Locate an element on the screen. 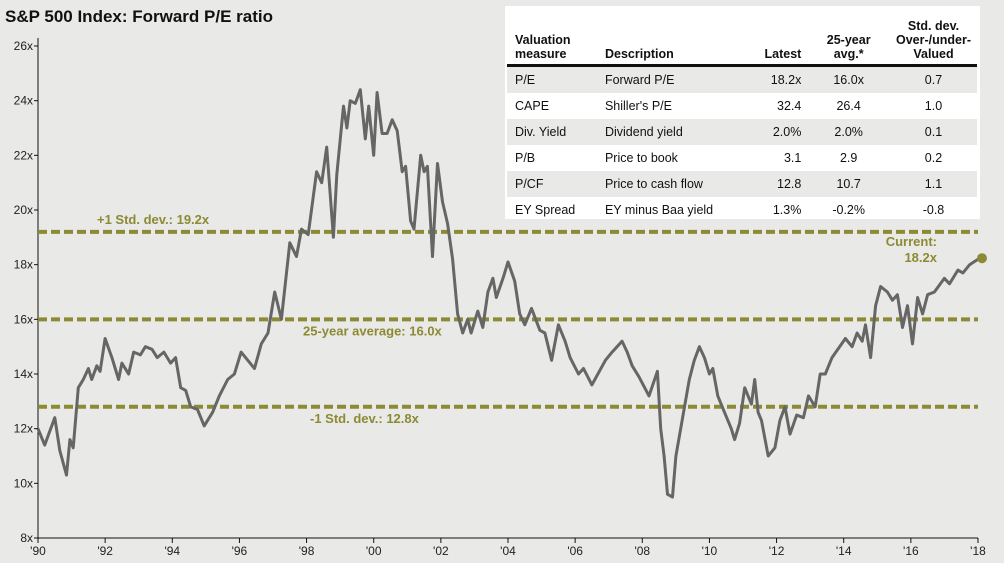  cell-latest: 12.8 is located at coordinates (789, 184).